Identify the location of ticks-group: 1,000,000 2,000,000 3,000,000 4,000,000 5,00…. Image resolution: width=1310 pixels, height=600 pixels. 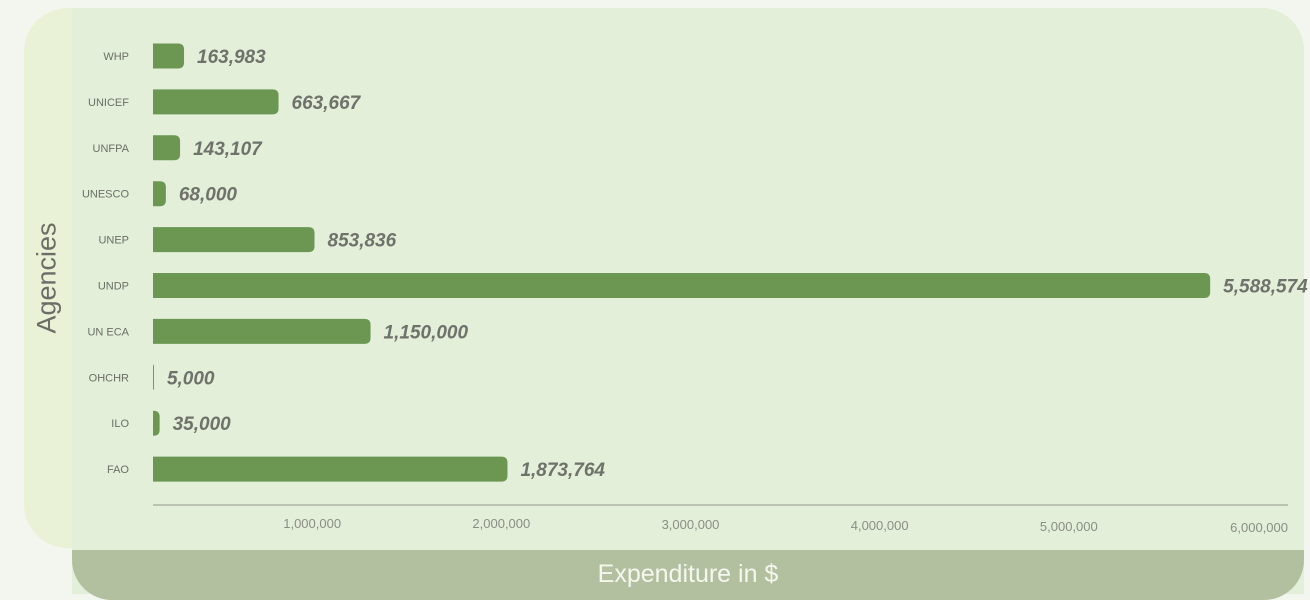
(785, 525).